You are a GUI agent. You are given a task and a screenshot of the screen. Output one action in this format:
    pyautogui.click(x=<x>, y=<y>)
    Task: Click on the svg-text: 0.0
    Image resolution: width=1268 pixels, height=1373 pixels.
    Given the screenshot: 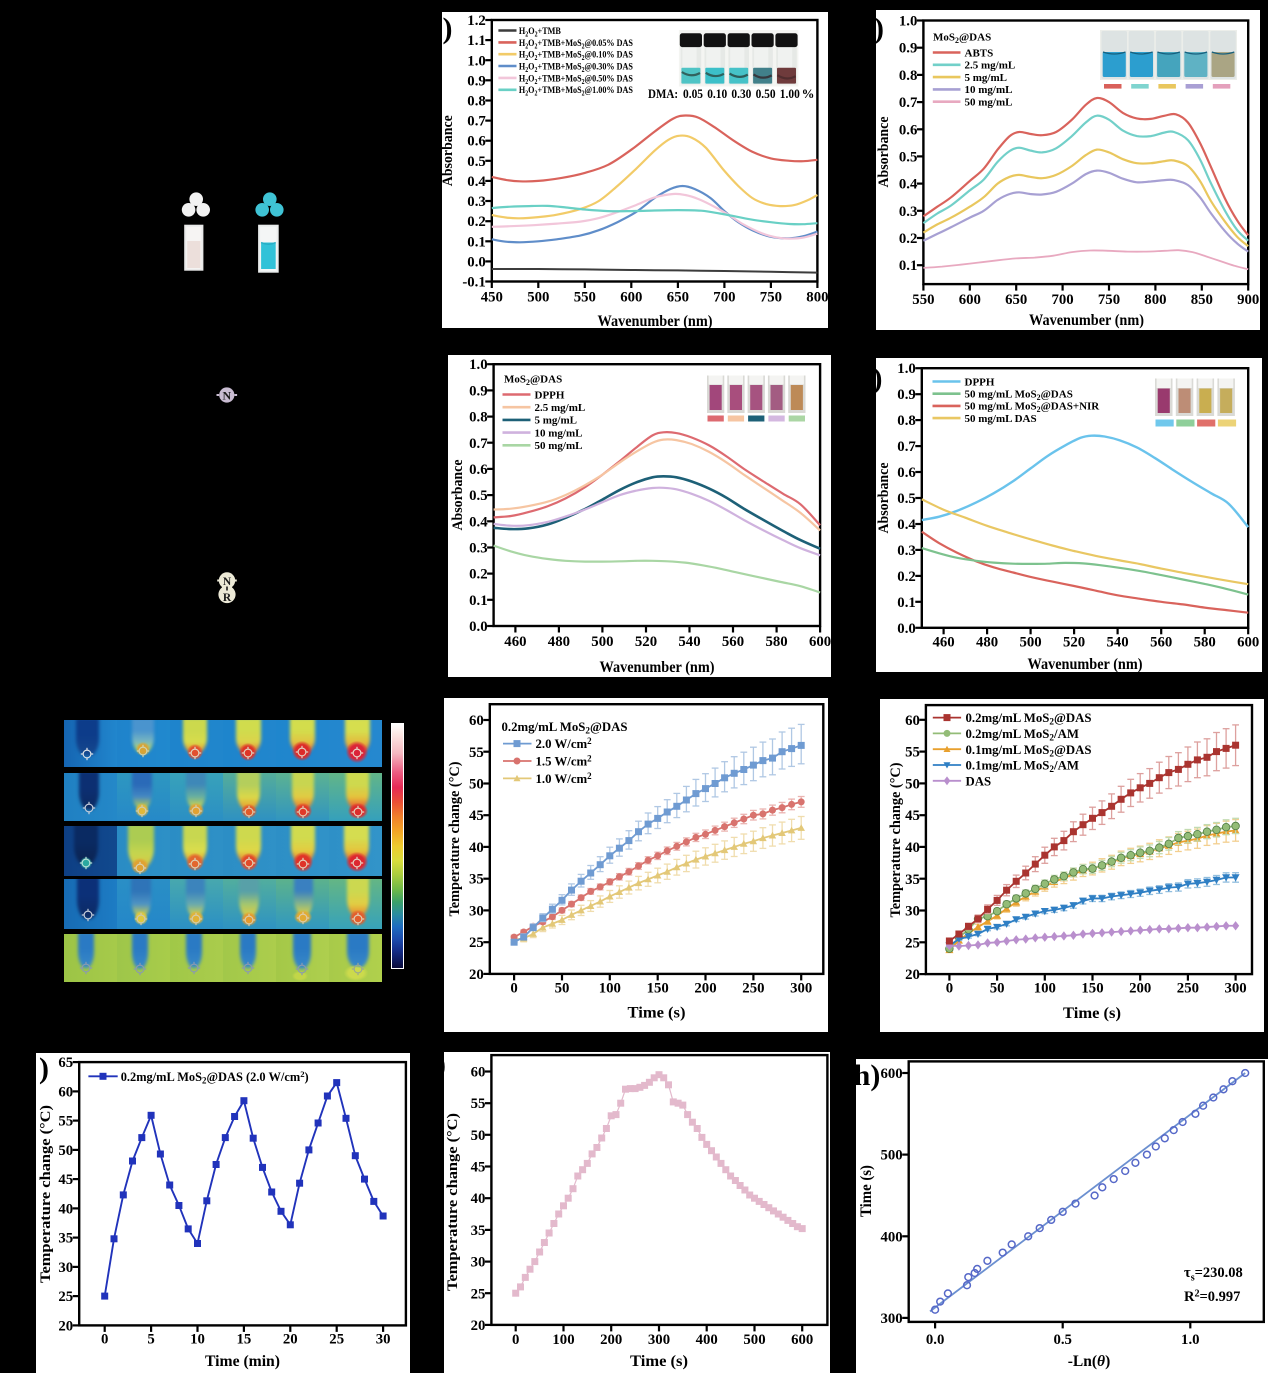 What is the action you would take?
    pyautogui.click(x=906, y=629)
    